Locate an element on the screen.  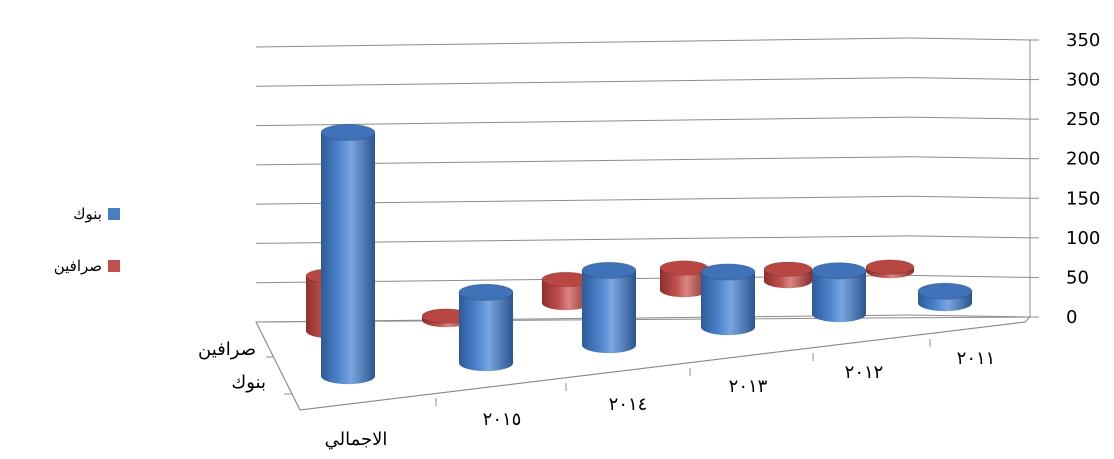
y-tick-label: 350 is located at coordinates (1083, 40).